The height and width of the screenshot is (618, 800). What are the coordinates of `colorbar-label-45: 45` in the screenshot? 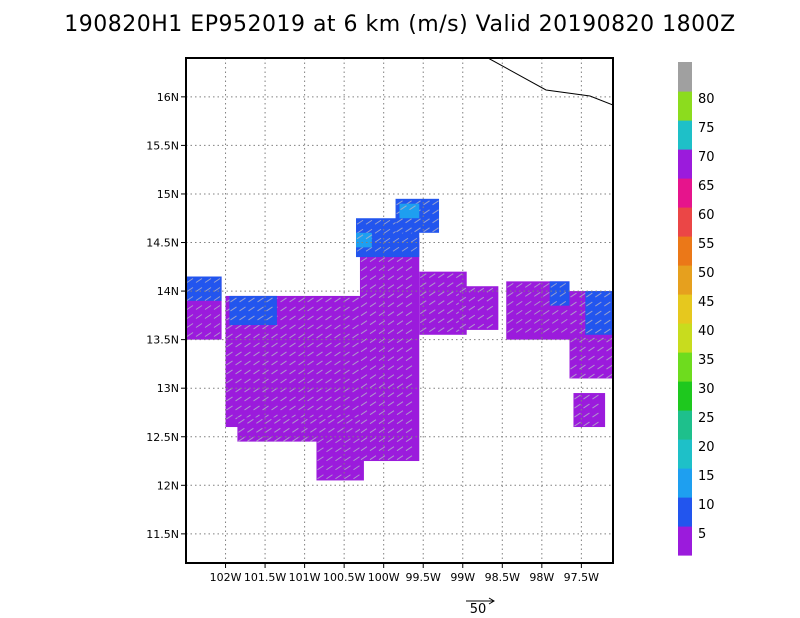 It's located at (706, 302).